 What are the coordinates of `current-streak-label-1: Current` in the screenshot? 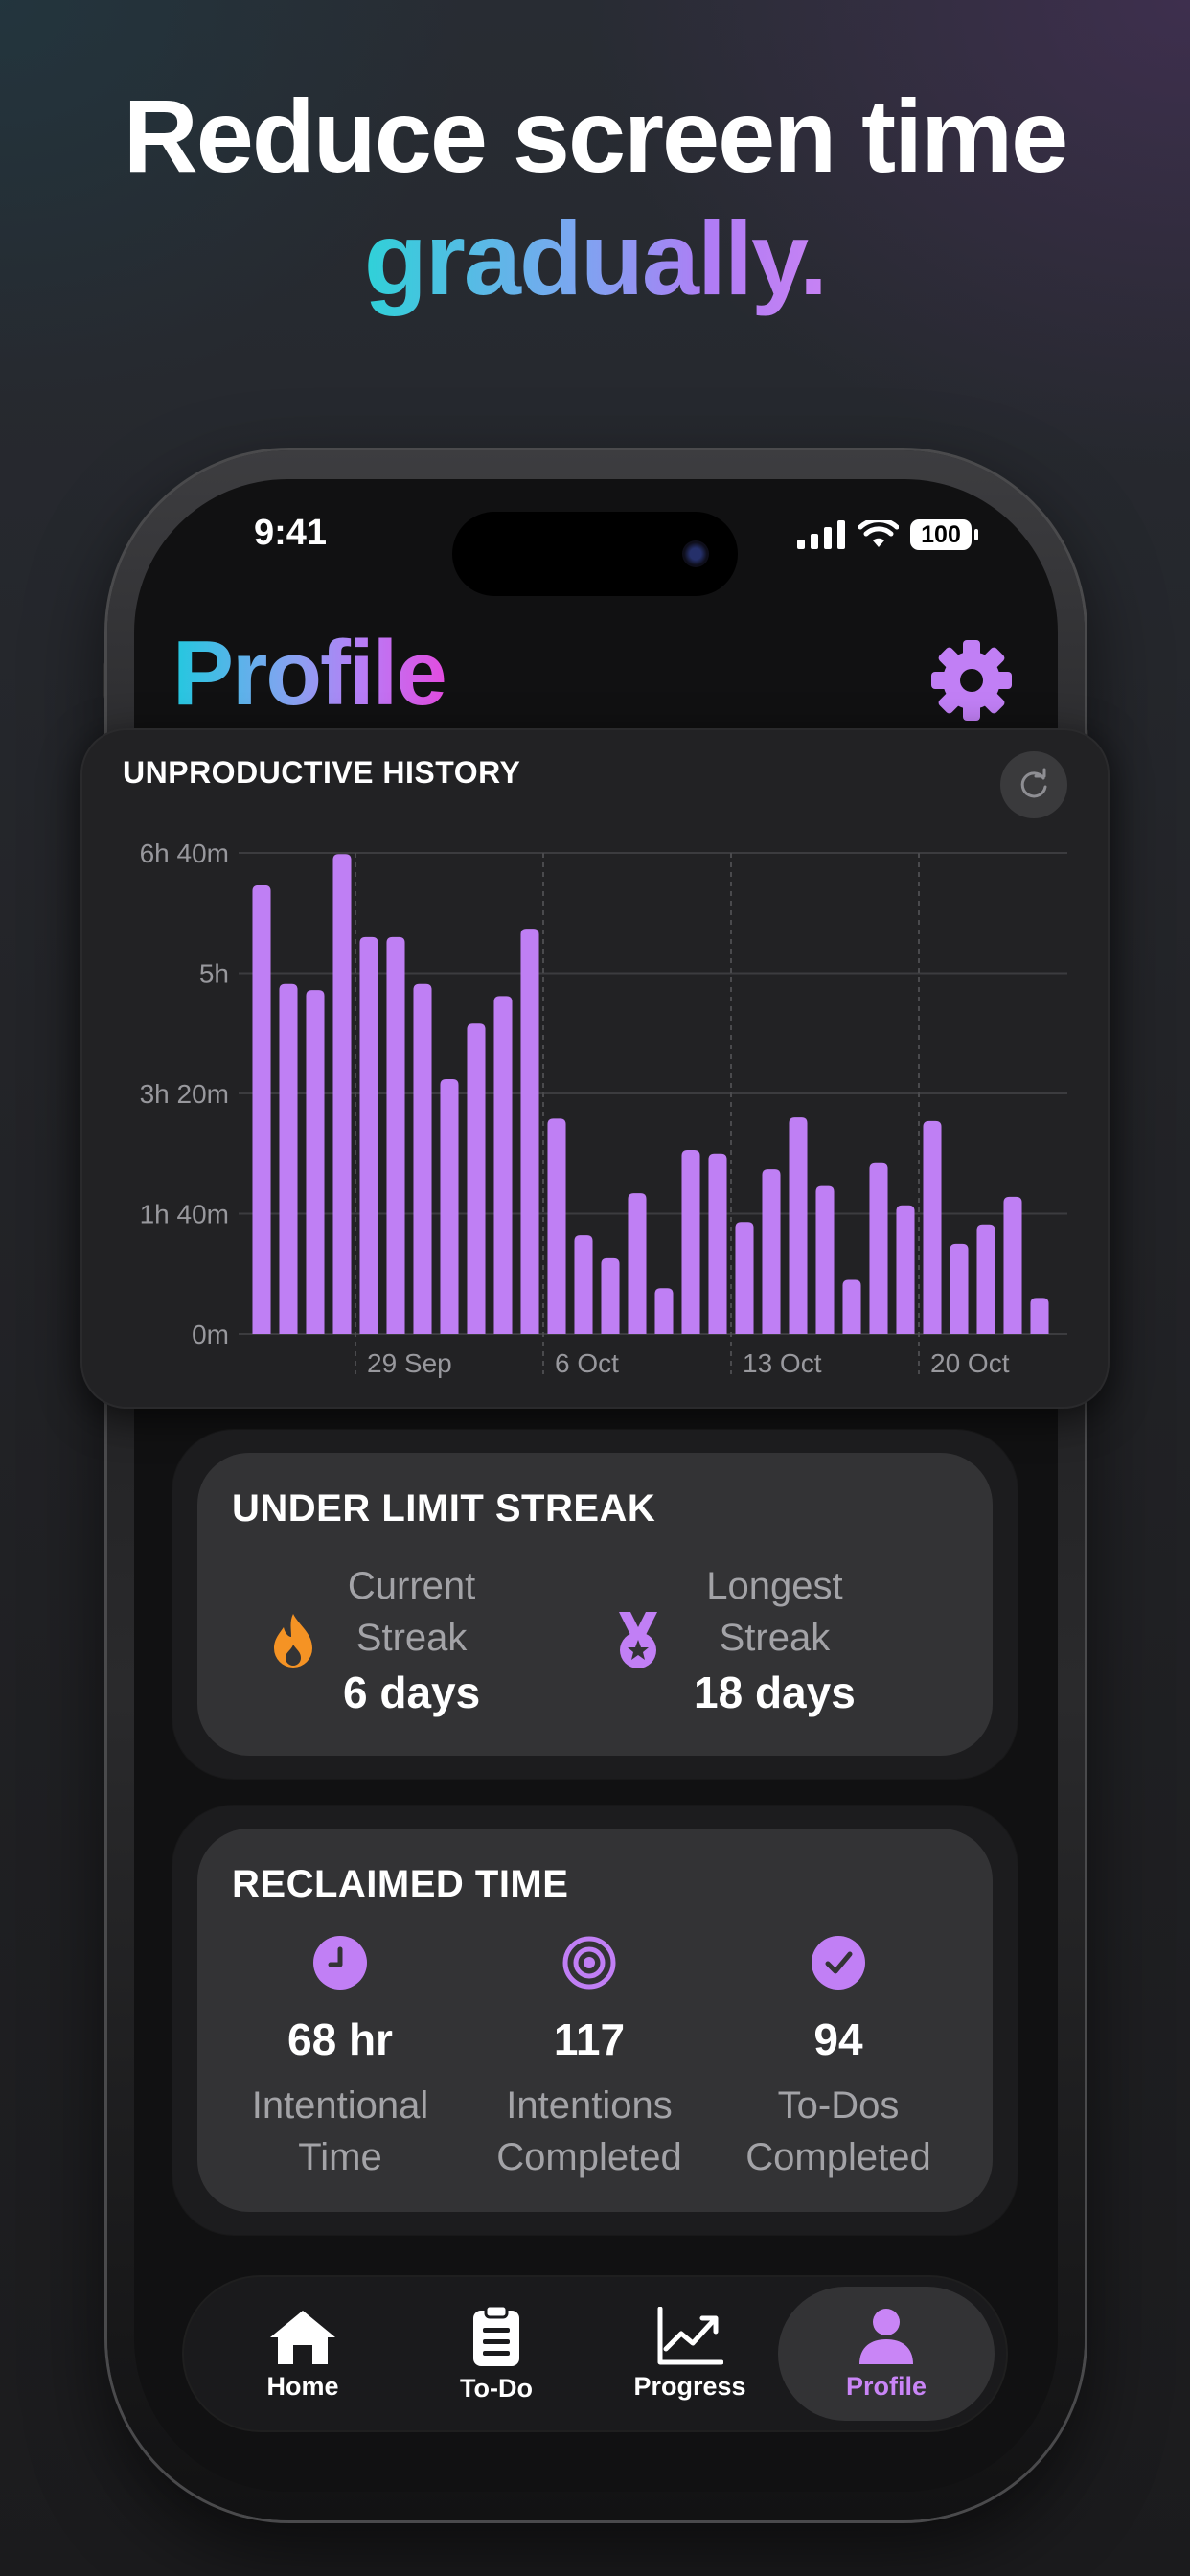 It's located at (412, 1586).